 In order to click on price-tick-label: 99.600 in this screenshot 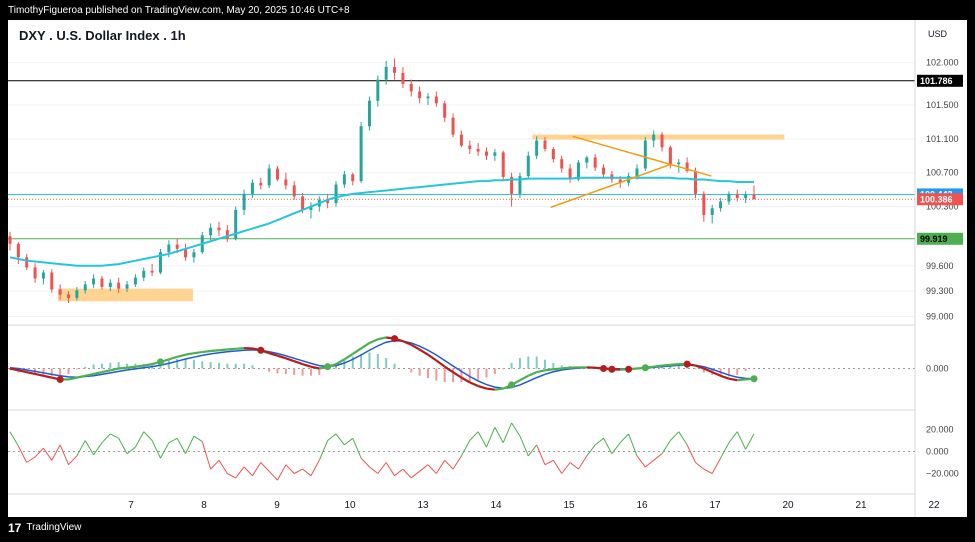, I will do `click(940, 266)`.